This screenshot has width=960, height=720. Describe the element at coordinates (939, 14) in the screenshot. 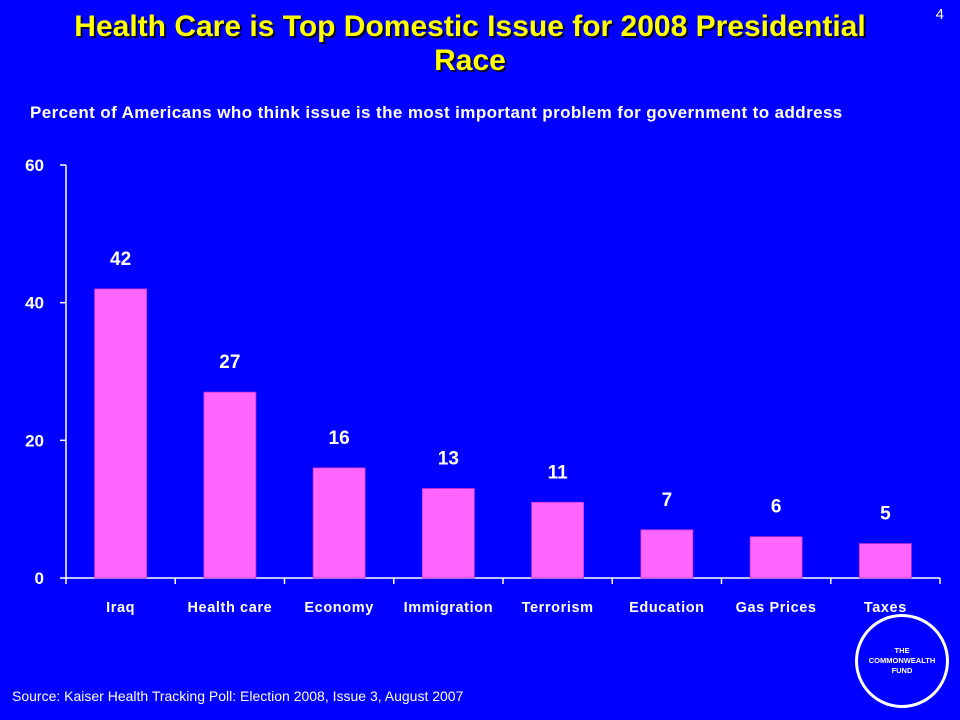

I see `page-number: 4` at that location.